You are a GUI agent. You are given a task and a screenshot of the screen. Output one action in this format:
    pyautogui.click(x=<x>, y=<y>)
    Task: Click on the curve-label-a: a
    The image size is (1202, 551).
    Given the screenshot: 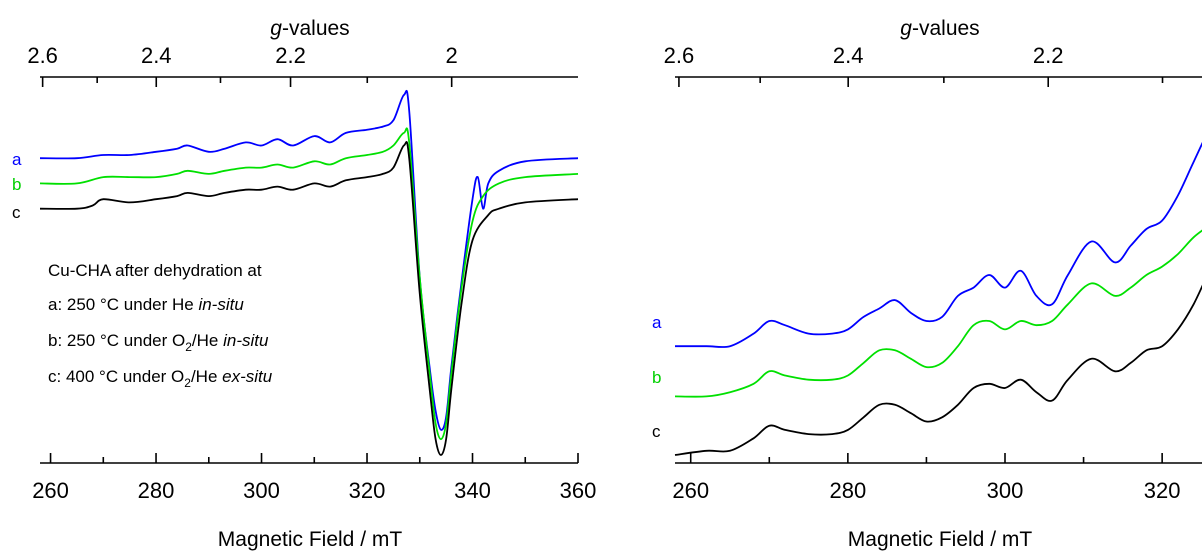 What is the action you would take?
    pyautogui.click(x=17, y=159)
    